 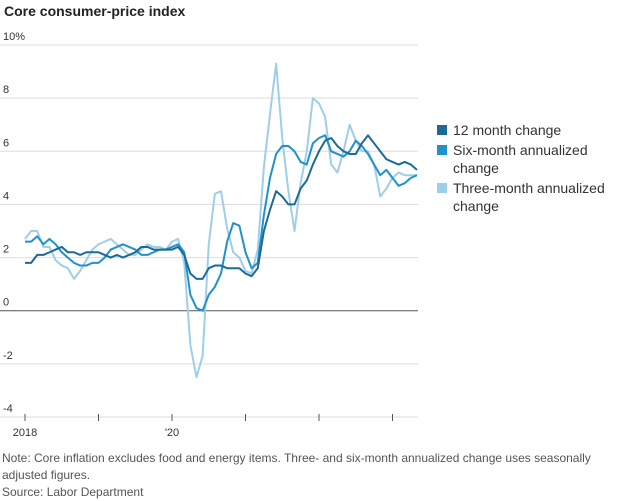 I want to click on y-tick-label: 0, so click(x=6, y=303).